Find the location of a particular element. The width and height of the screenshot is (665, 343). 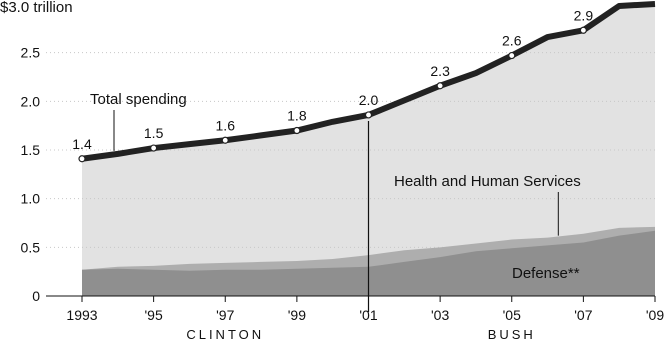

y-tick-label: 1.5 is located at coordinates (31, 150).